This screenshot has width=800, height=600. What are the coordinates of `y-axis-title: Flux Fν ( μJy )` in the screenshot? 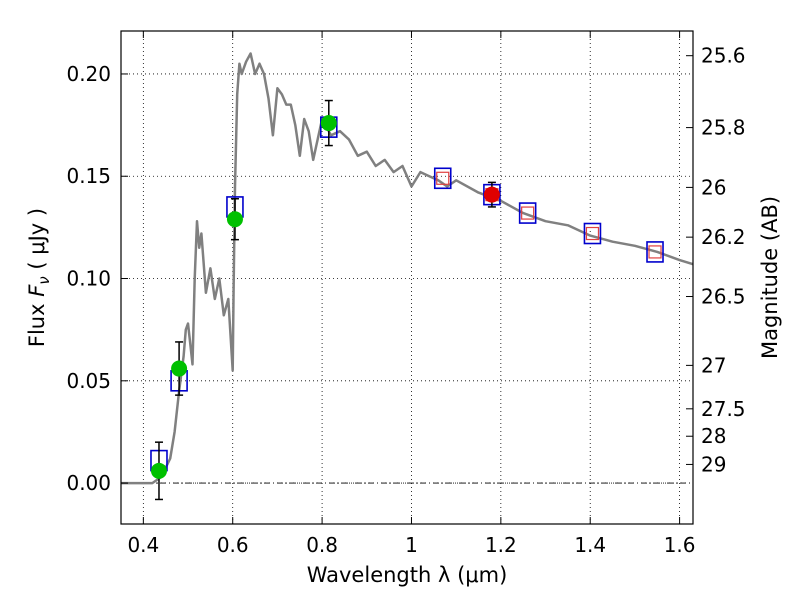 It's located at (39, 277).